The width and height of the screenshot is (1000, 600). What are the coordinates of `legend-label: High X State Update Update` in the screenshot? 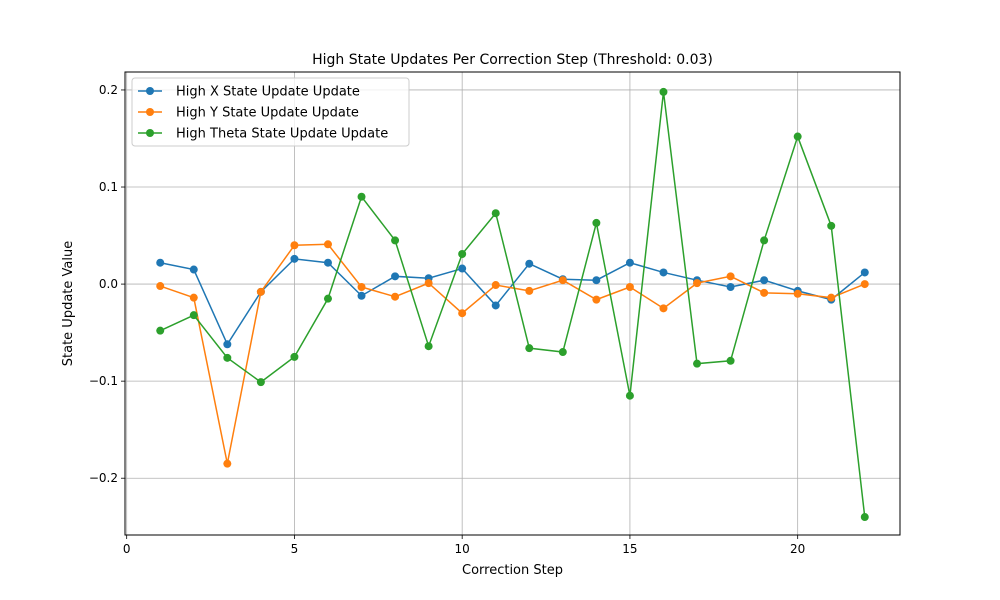 It's located at (268, 92).